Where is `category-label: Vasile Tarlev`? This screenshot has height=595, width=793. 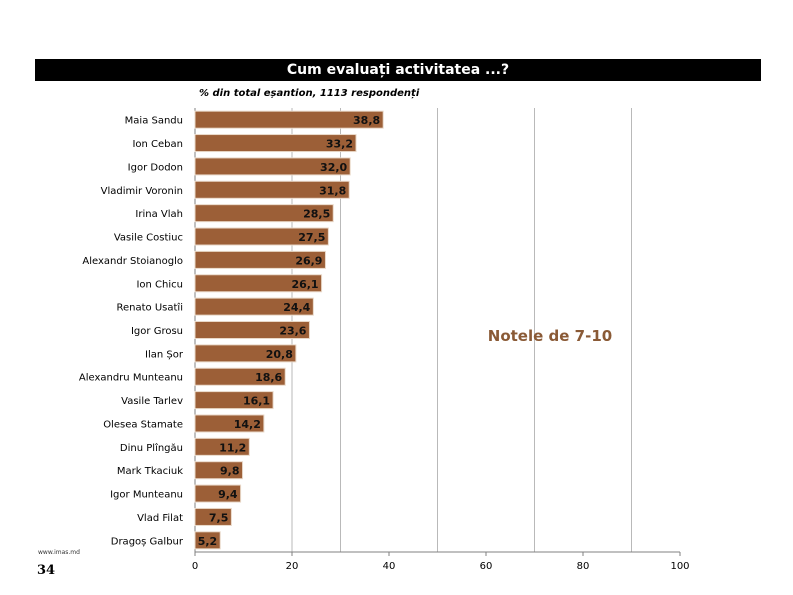
category-label: Vasile Tarlev is located at coordinates (152, 401).